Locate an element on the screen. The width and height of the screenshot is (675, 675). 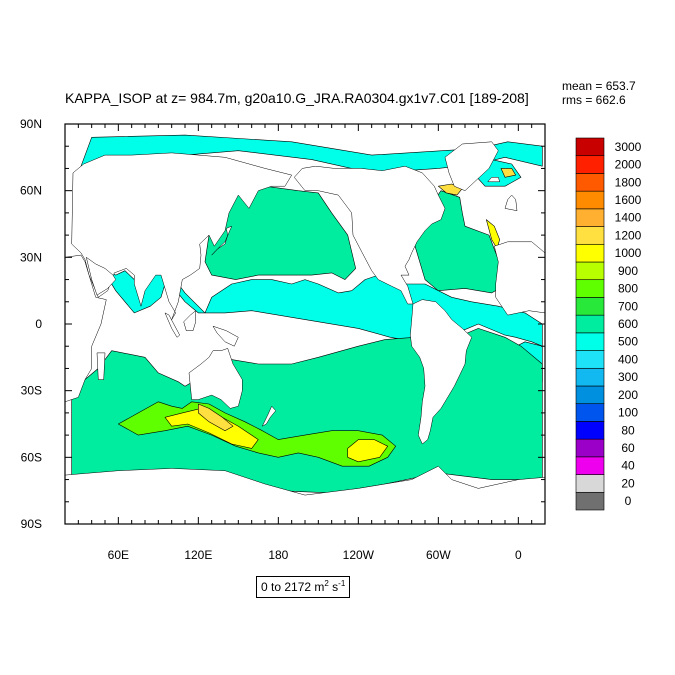
y-tick-label: 90S is located at coordinates (31, 524).